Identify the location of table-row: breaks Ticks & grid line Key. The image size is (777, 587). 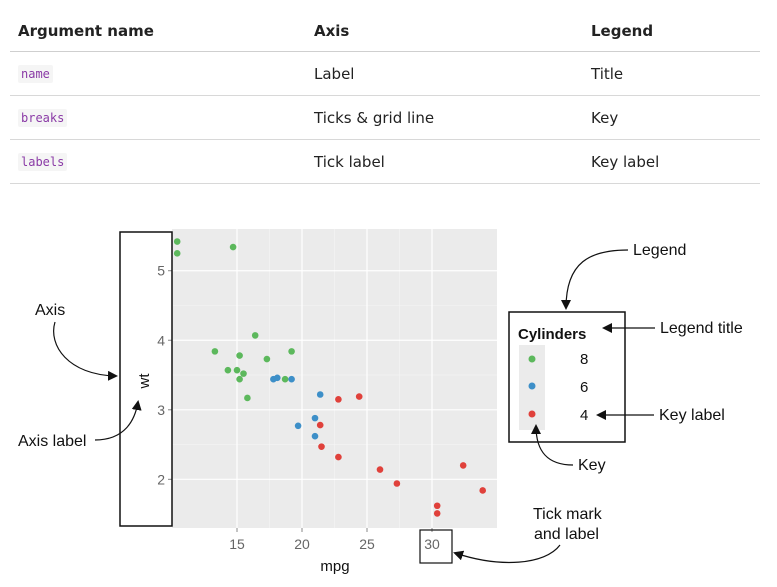
(385, 118).